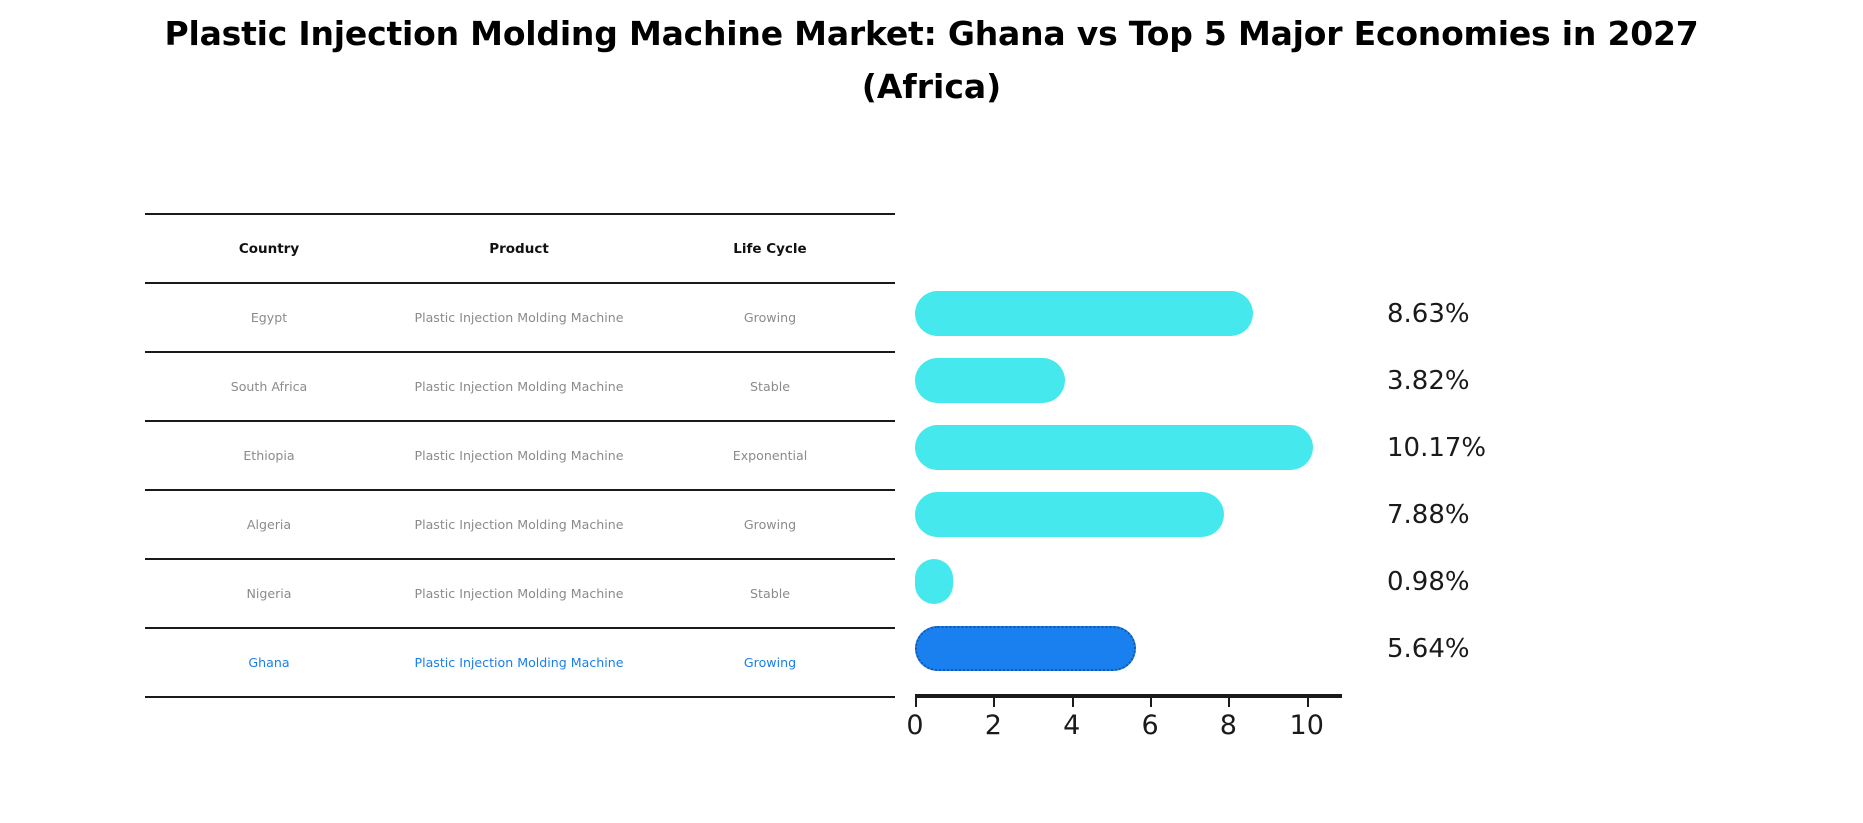 The width and height of the screenshot is (1863, 823). What do you see at coordinates (770, 248) in the screenshot?
I see `column-header-life-cycle: Life Cycle` at bounding box center [770, 248].